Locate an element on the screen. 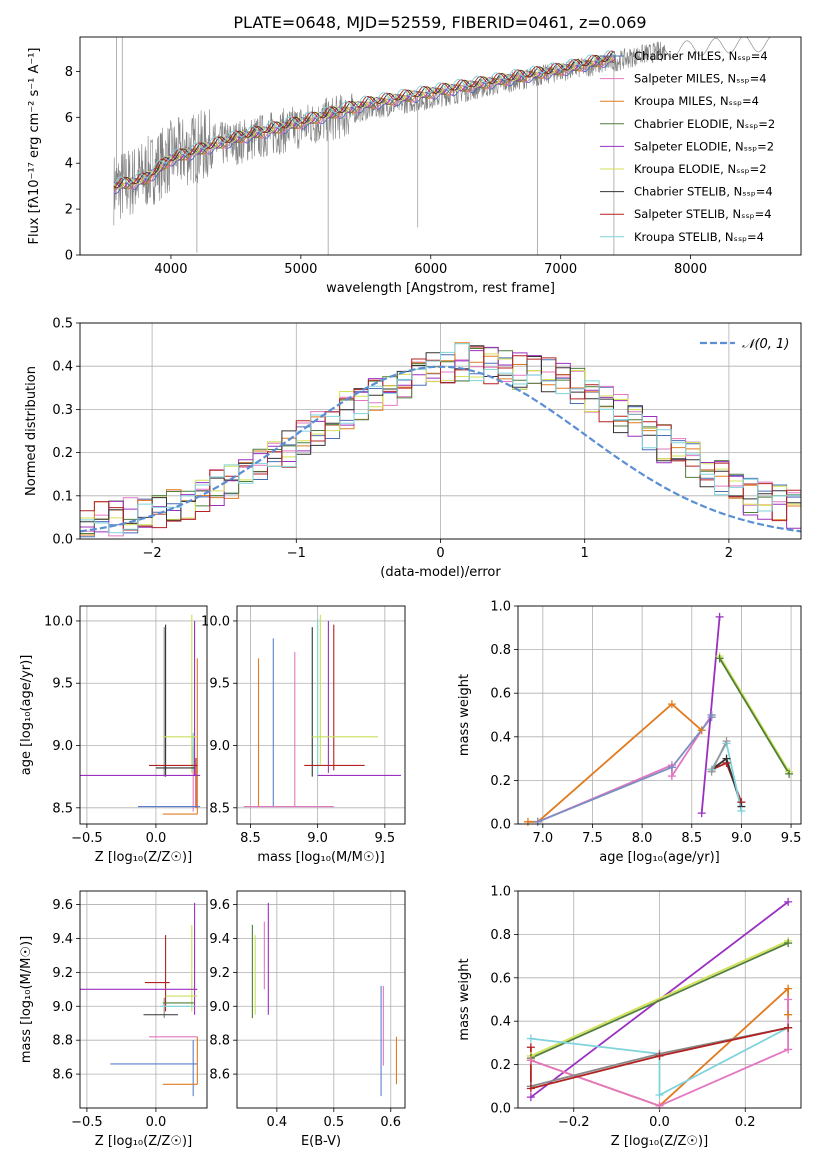 This screenshot has width=819, height=1170. y-tick-label: 2 is located at coordinates (69, 210).